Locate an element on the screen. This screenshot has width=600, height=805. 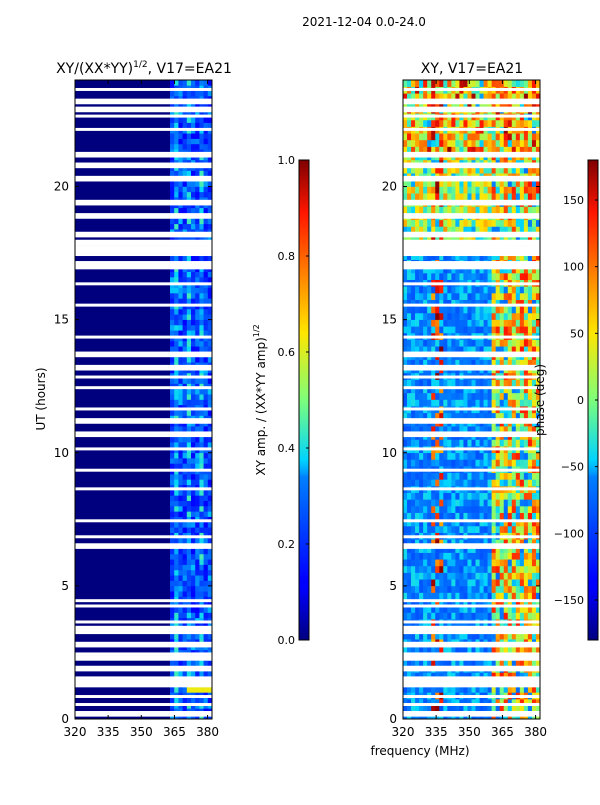
phase-flag-row is located at coordinates (471, 108).